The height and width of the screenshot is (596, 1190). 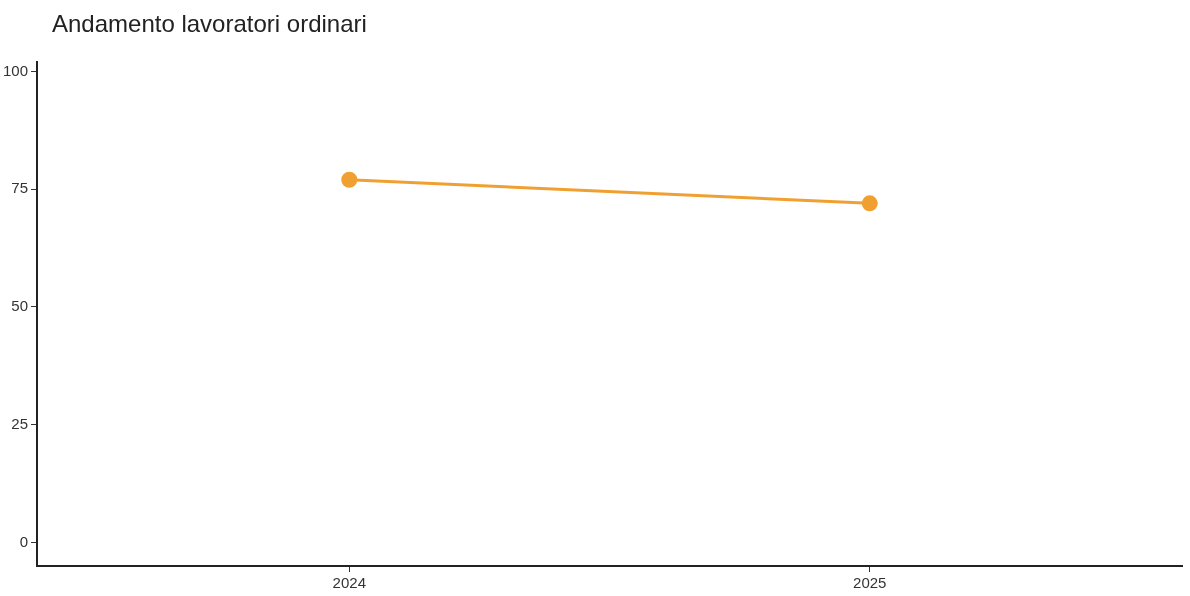 What do you see at coordinates (349, 583) in the screenshot?
I see `x-tick-label: 2024` at bounding box center [349, 583].